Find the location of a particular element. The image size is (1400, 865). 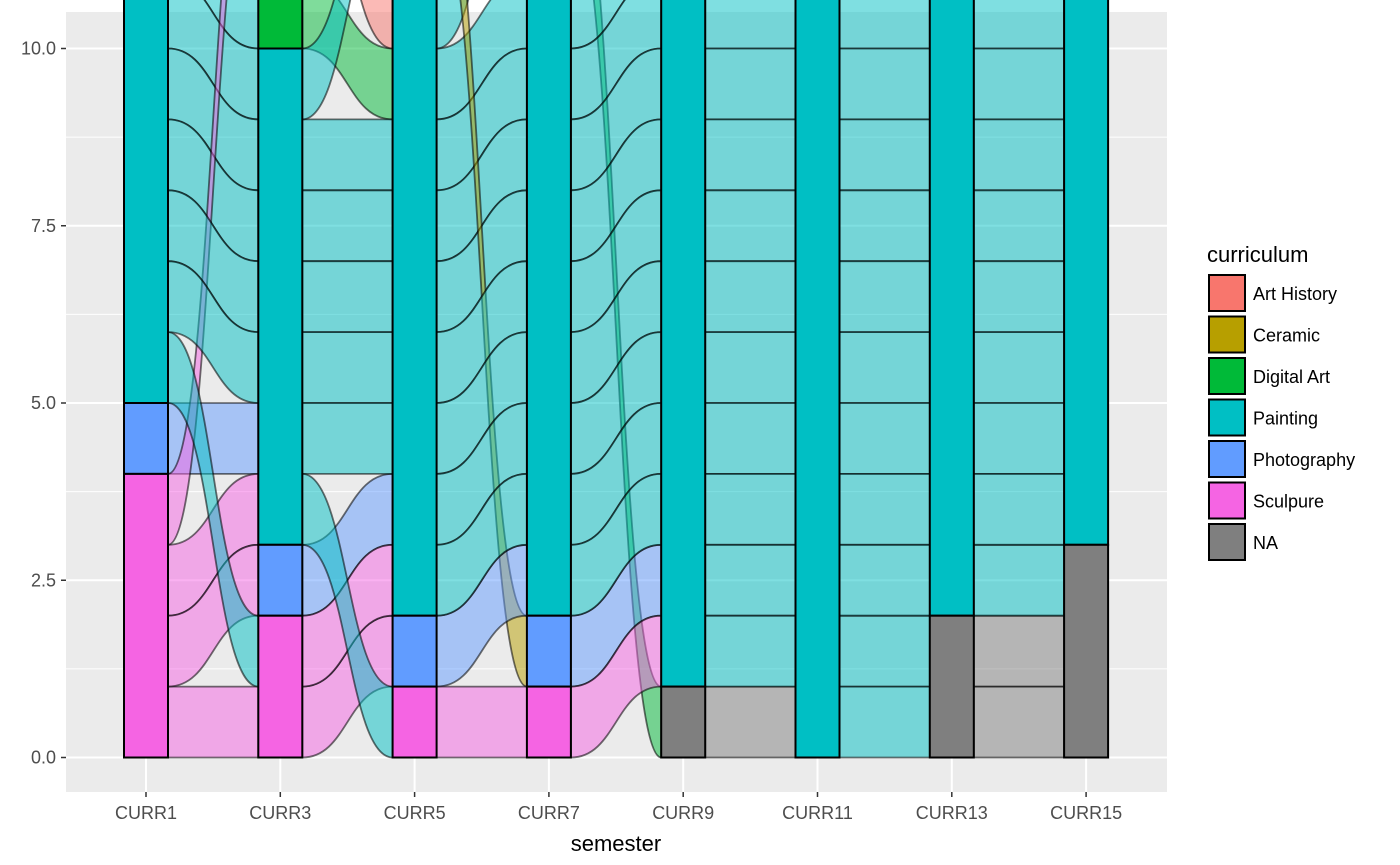

y-tick-label: 0.0 is located at coordinates (43, 758).